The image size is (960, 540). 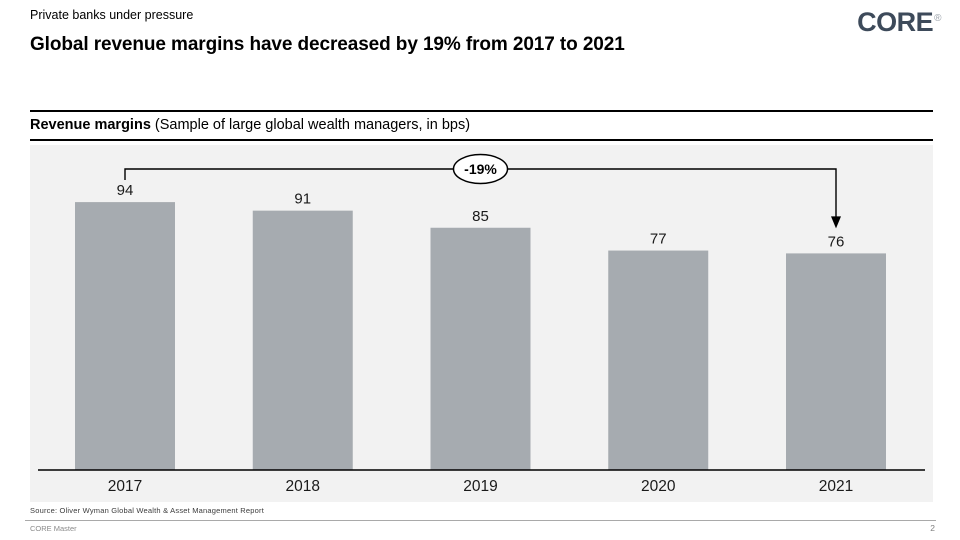 What do you see at coordinates (658, 360) in the screenshot?
I see `bar-2020` at bounding box center [658, 360].